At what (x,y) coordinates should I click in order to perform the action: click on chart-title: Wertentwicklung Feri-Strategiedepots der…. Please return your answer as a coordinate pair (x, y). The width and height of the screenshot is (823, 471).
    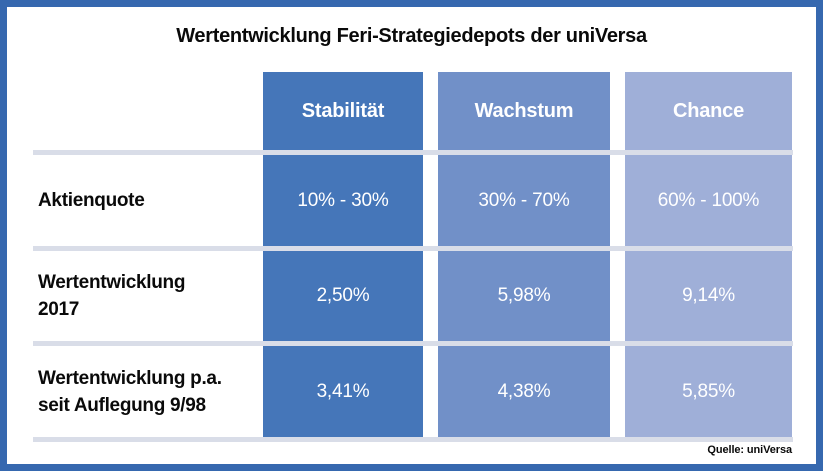
    Looking at the image, I should click on (411, 36).